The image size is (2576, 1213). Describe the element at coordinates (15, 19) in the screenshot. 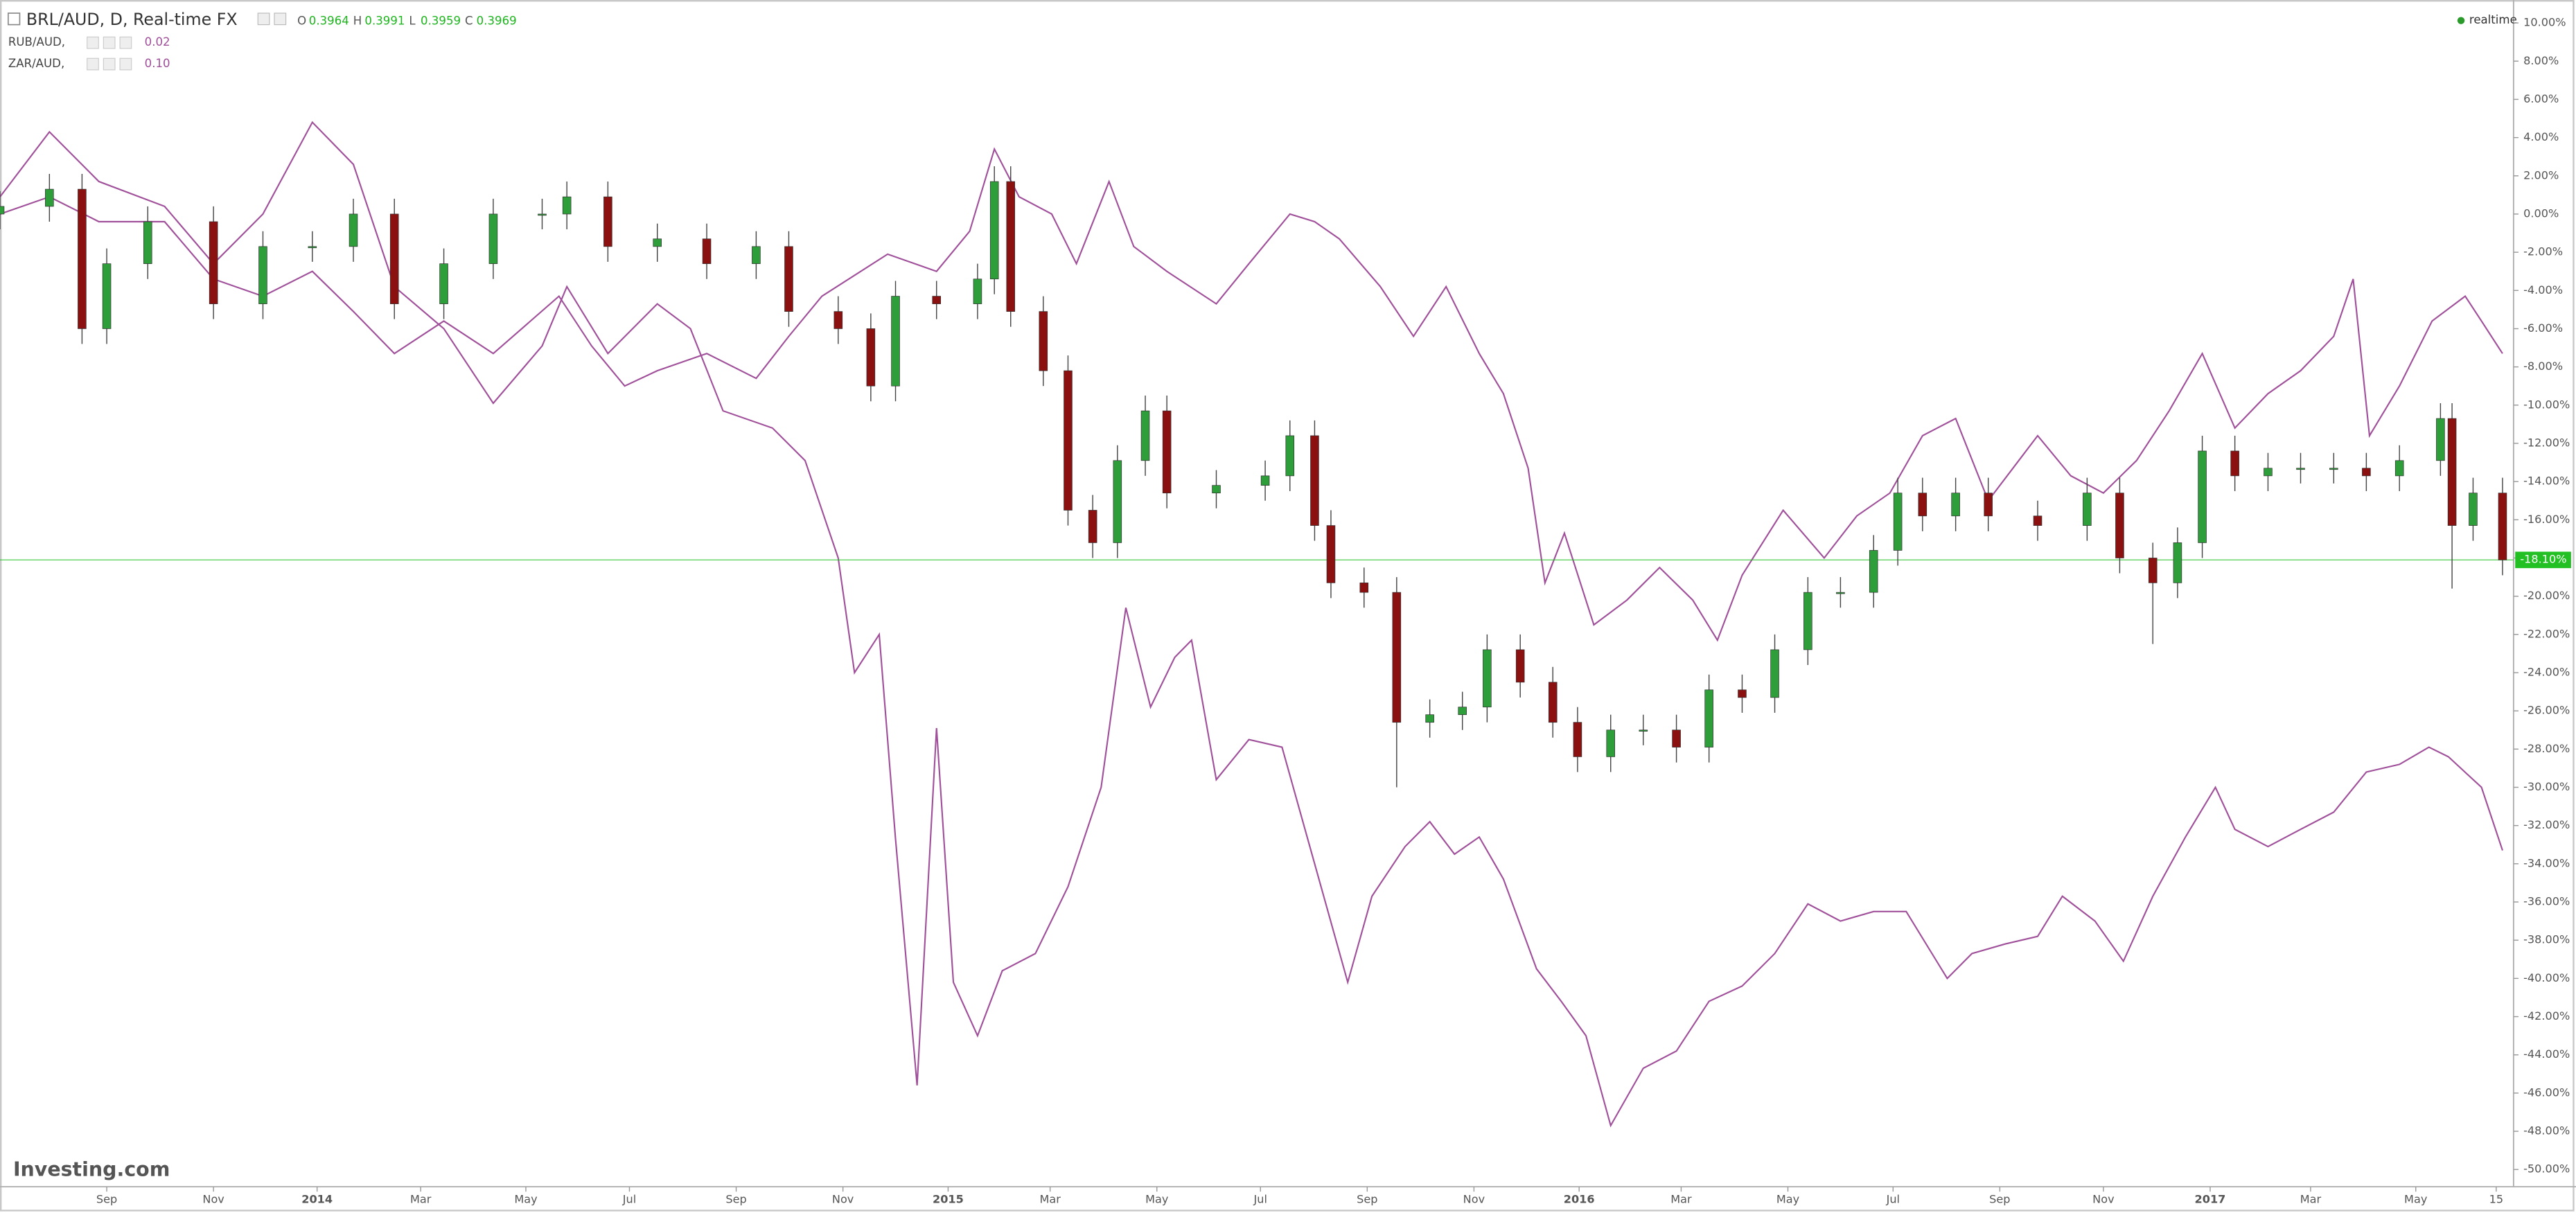

I see `collapse-icon` at that location.